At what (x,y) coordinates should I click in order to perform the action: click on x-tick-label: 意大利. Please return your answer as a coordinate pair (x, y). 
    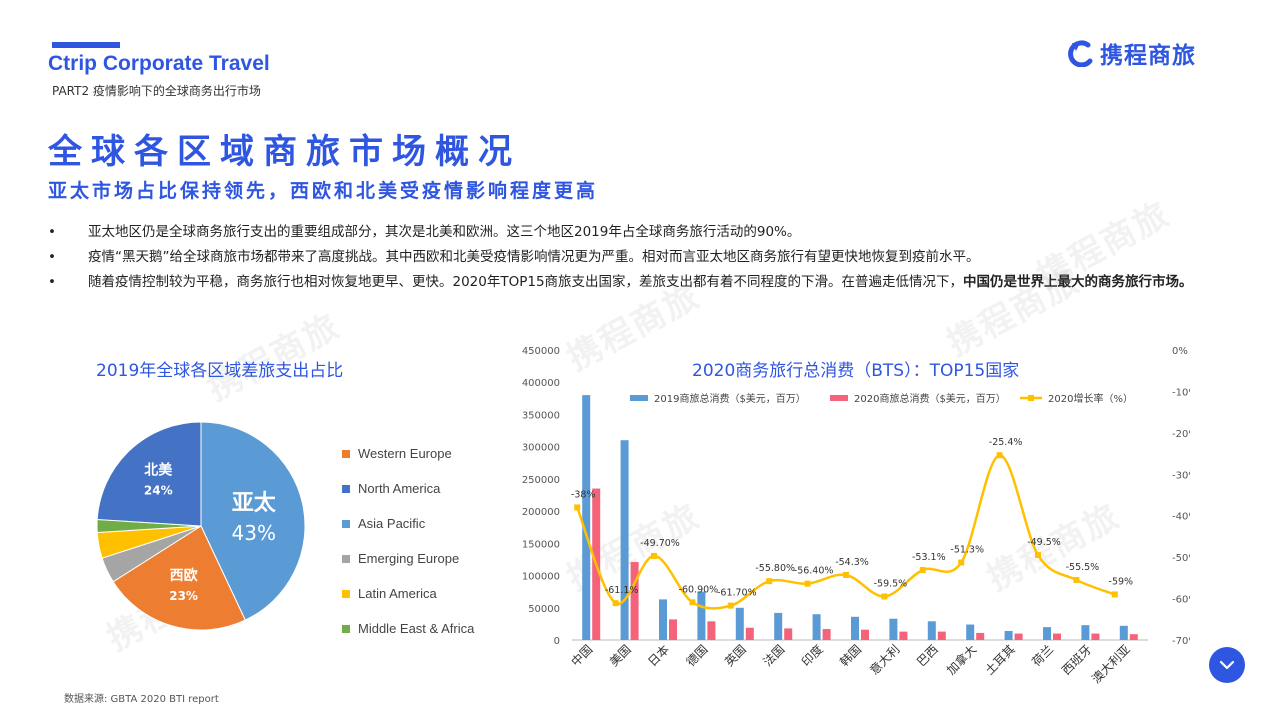
    Looking at the image, I should click on (884, 660).